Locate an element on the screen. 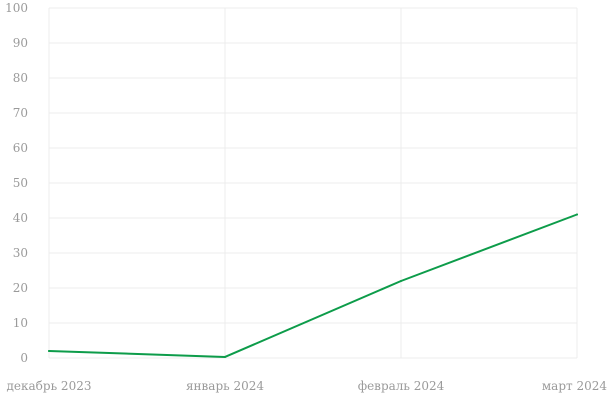  x-tick-label: декабрь 2023 is located at coordinates (49, 386).